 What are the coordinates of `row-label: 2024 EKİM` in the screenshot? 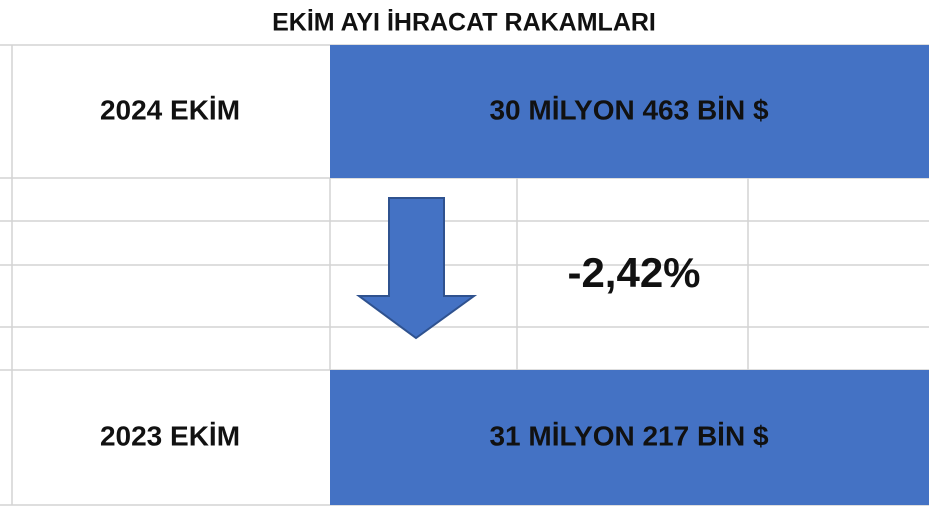 It's located at (170, 109).